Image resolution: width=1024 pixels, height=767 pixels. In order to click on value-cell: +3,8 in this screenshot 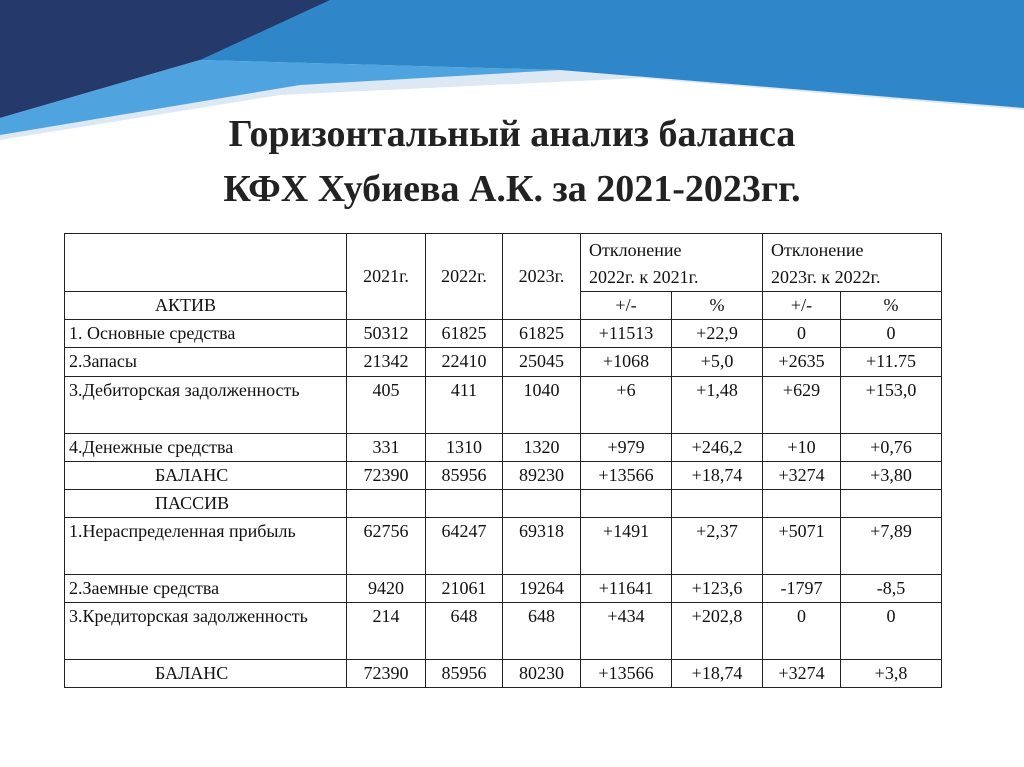, I will do `click(891, 673)`.